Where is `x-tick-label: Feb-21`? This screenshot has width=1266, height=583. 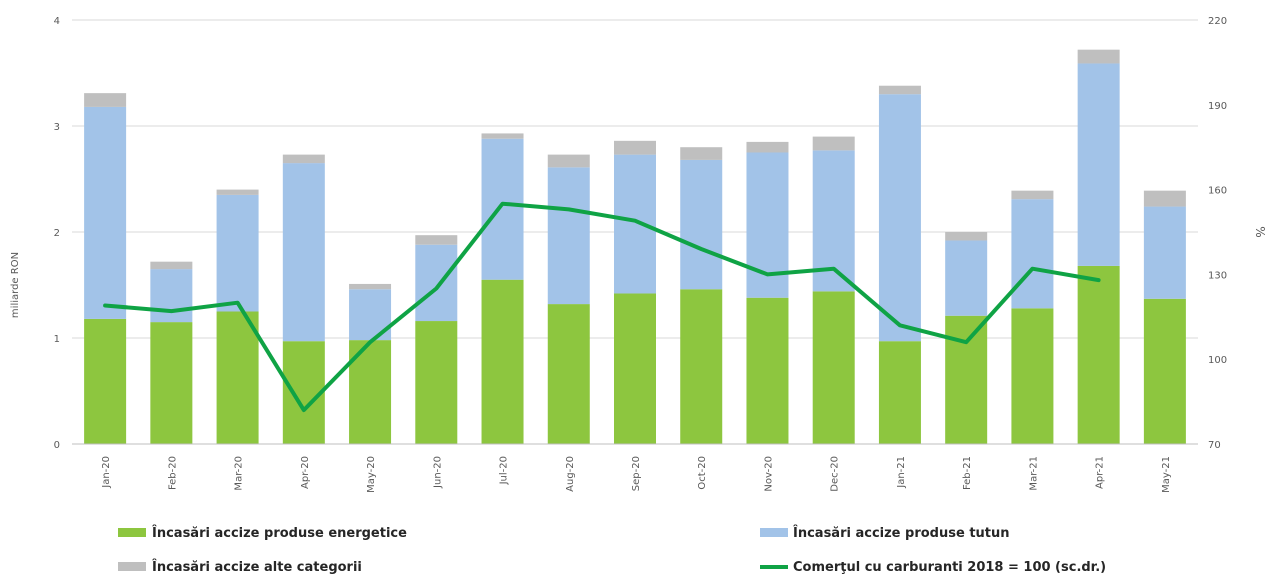 x-tick-label: Feb-21 is located at coordinates (967, 473).